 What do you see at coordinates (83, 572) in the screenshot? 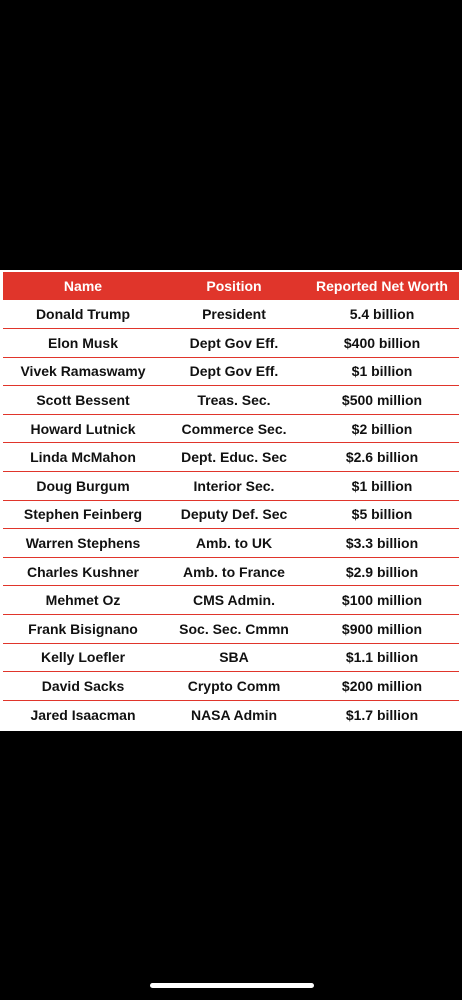
I see `cell-name: Charles Kushner` at bounding box center [83, 572].